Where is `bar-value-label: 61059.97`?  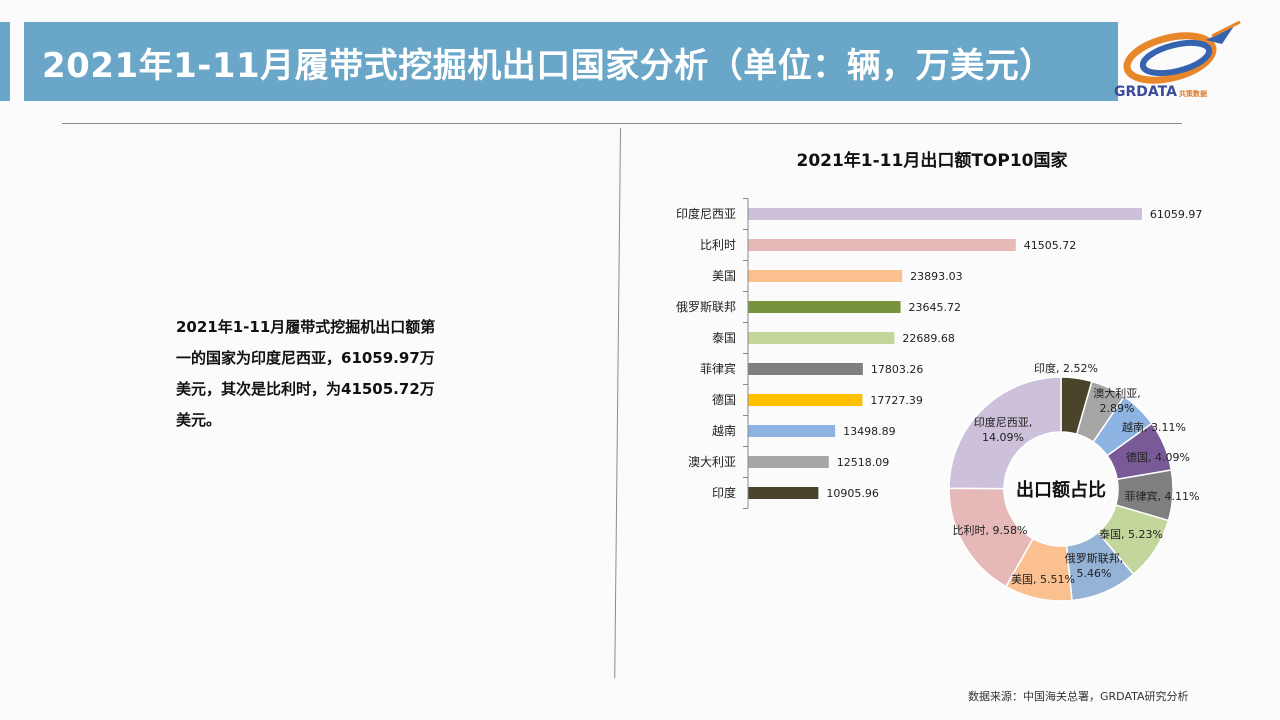 bar-value-label: 61059.97 is located at coordinates (1176, 214).